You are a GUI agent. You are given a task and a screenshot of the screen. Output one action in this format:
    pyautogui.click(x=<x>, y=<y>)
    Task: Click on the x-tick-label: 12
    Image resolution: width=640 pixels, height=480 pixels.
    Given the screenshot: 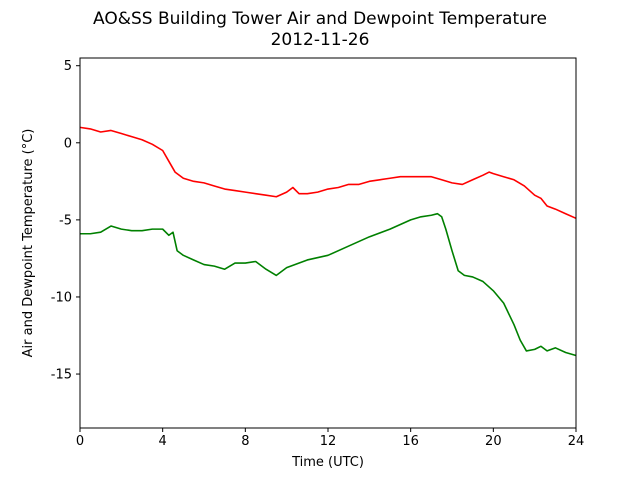 What is the action you would take?
    pyautogui.click(x=328, y=441)
    